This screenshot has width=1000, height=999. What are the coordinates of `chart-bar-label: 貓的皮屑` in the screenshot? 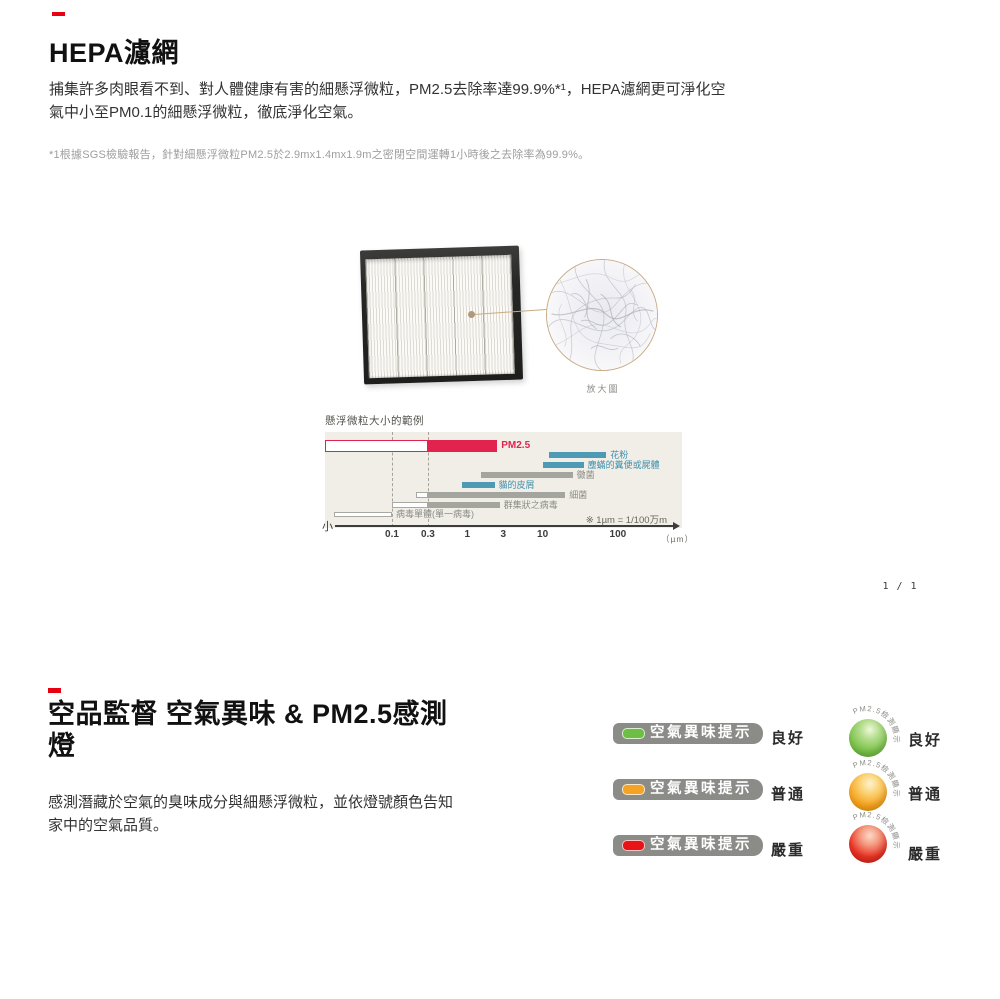 It's located at (516, 485).